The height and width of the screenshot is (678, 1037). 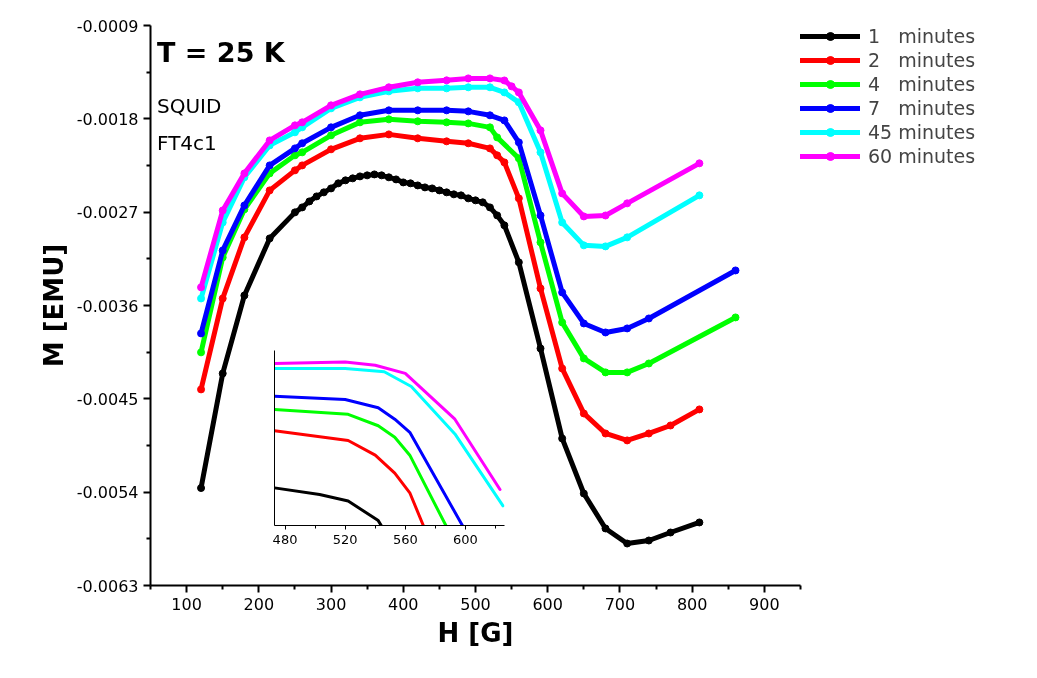 I want to click on x-tick-label: 480, so click(x=285, y=539).